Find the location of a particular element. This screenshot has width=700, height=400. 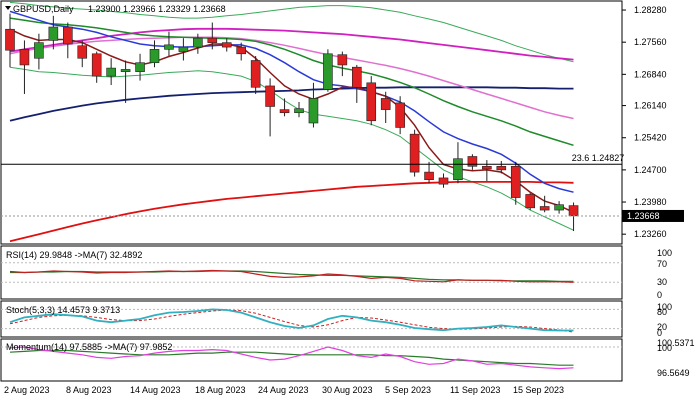

stoch-panel-frame is located at coordinates (311, 319).